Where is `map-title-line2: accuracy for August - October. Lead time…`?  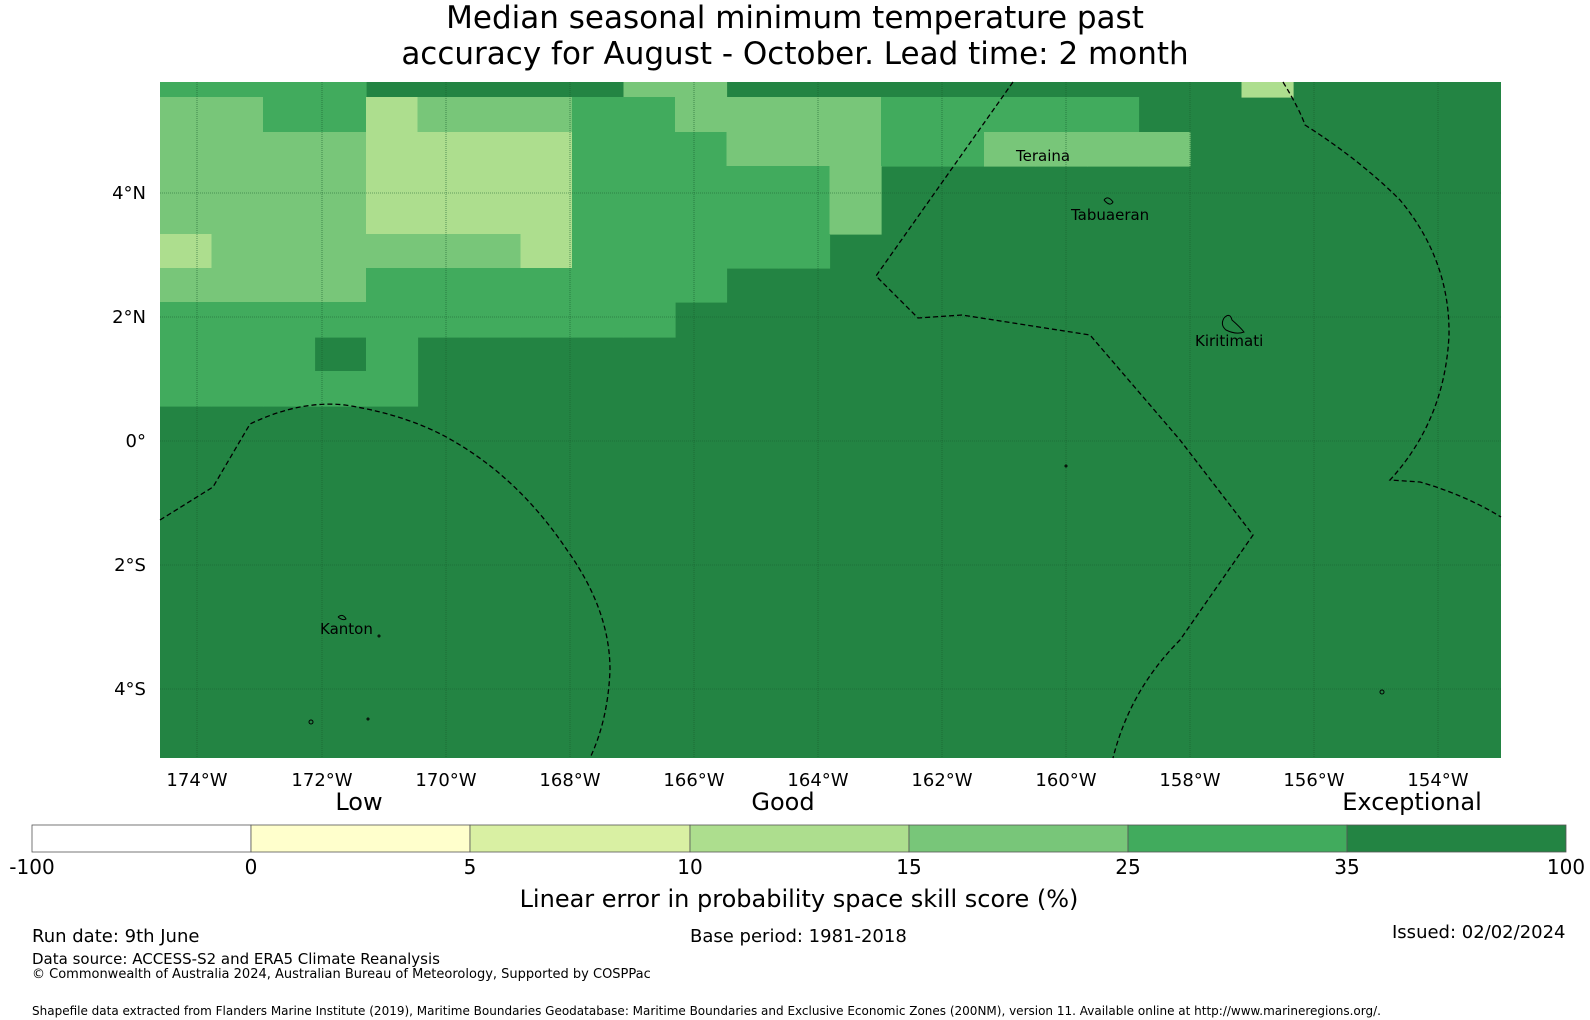
map-title-line2: accuracy for August - October. Lead time… is located at coordinates (795, 54).